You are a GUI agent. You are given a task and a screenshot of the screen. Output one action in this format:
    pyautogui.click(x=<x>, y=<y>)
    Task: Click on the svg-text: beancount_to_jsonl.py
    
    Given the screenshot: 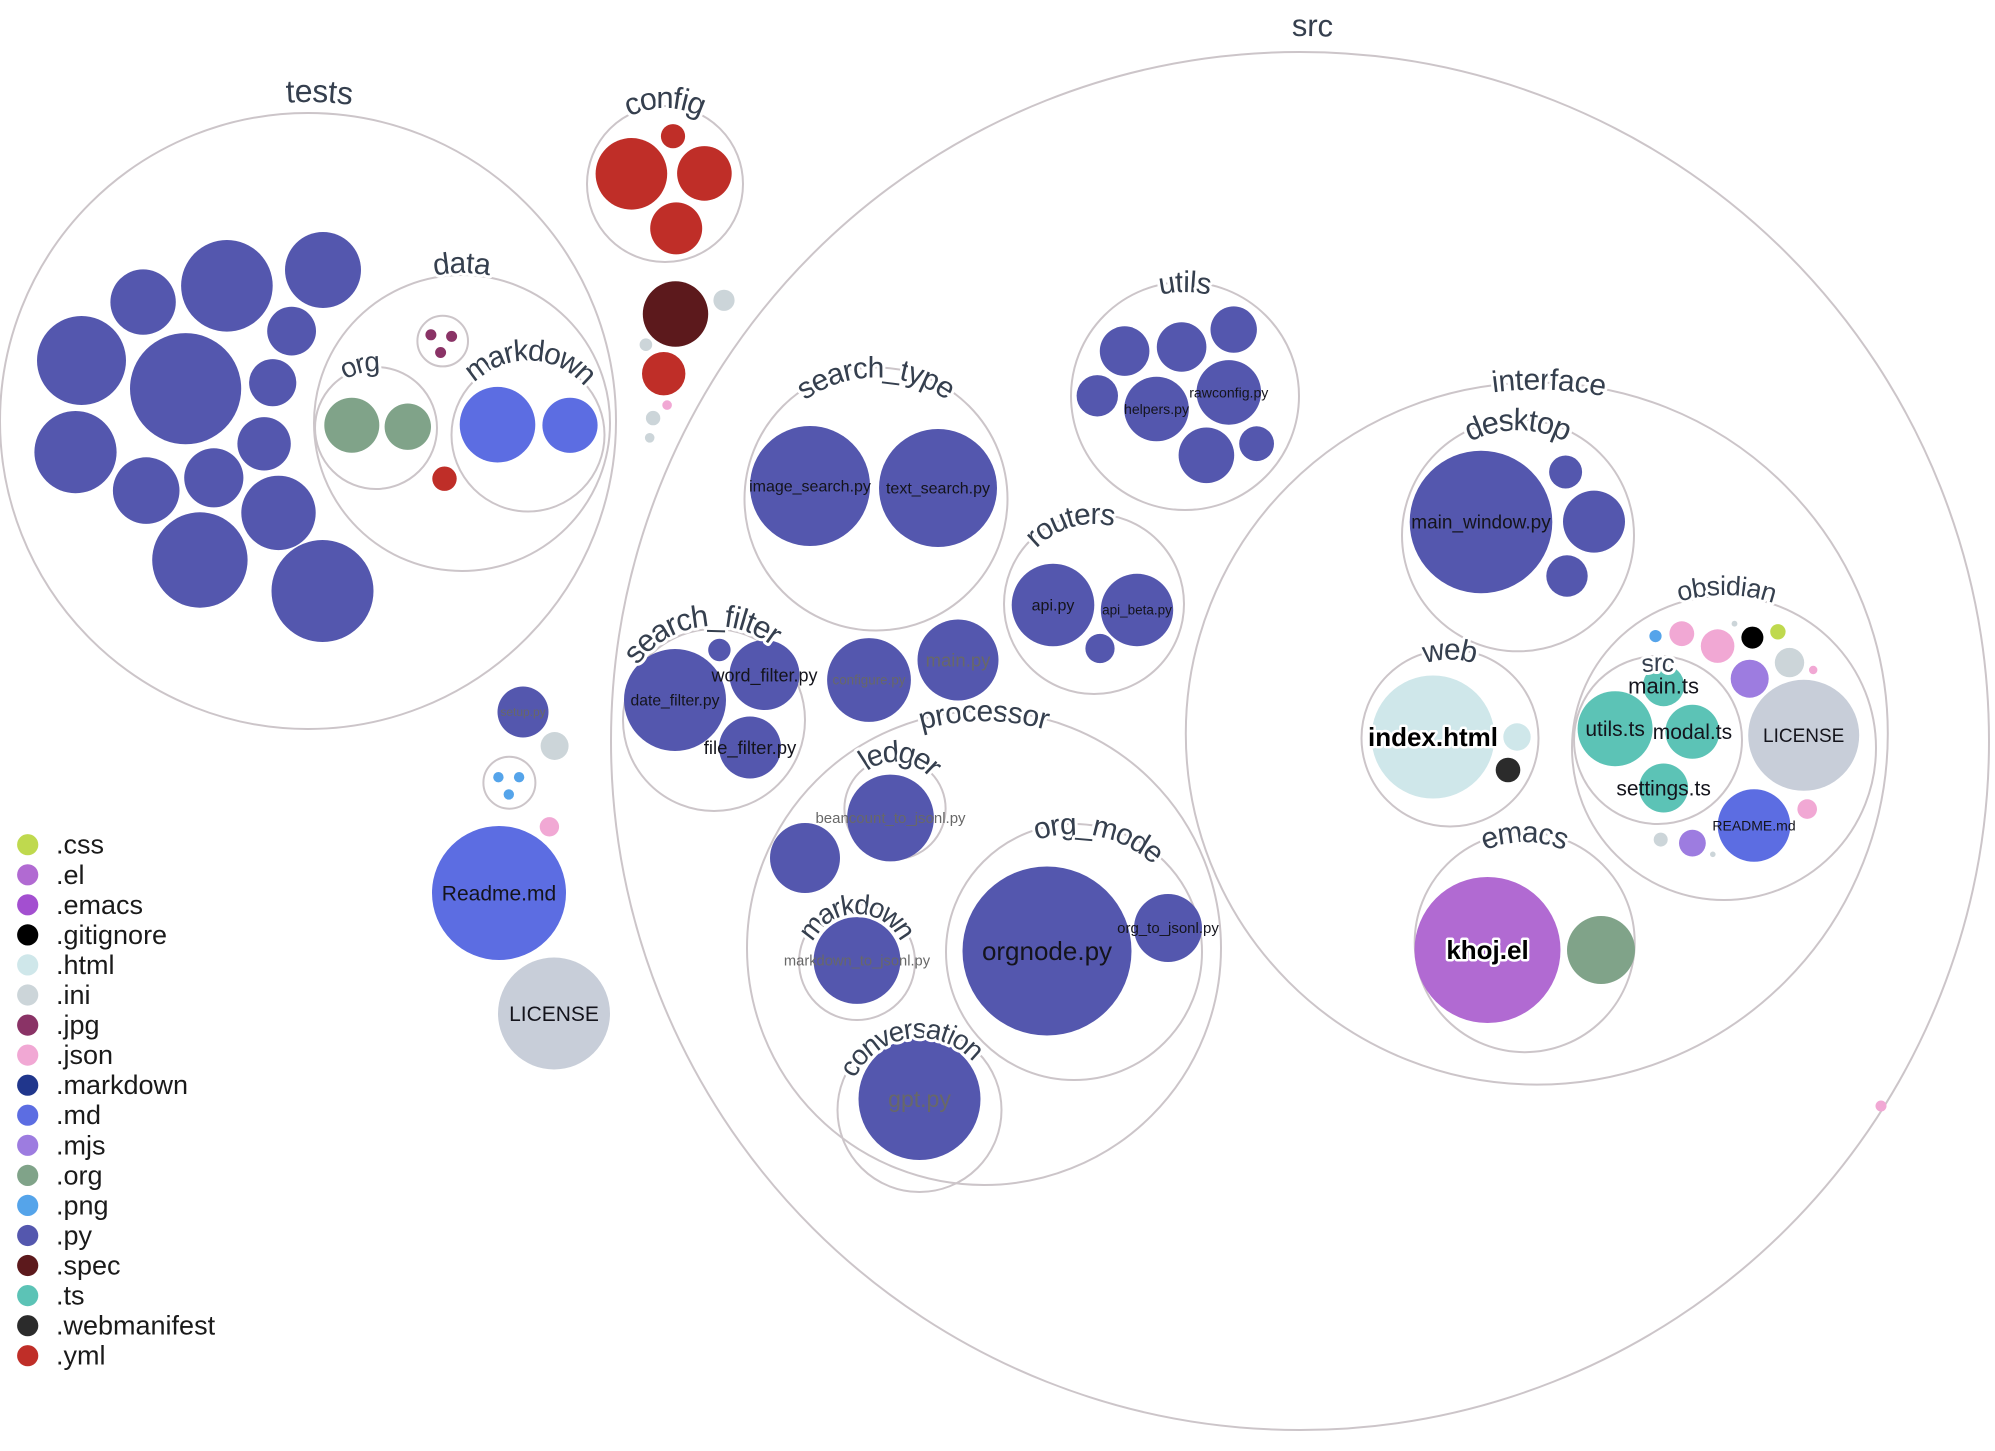 What is the action you would take?
    pyautogui.click(x=890, y=818)
    